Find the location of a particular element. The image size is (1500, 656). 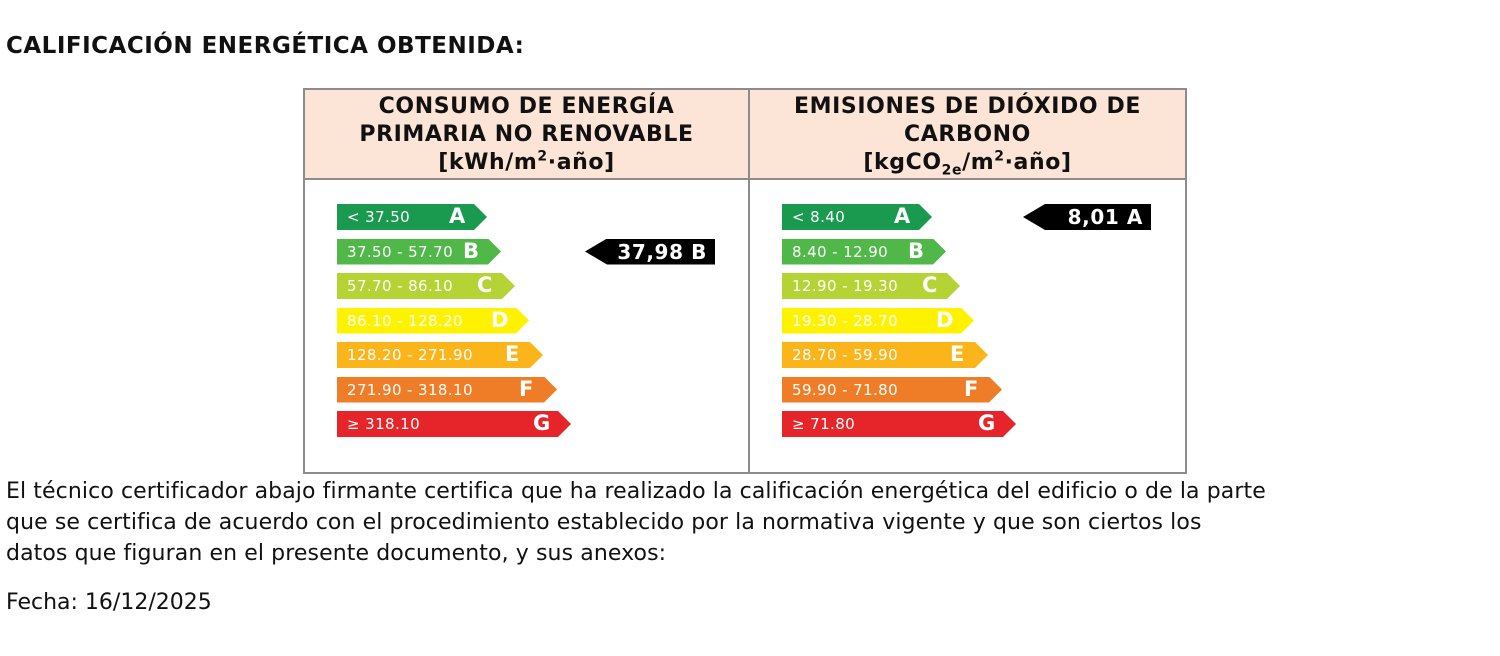

rating-bar-d: 86.10 - 128.20 D is located at coordinates (433, 320).